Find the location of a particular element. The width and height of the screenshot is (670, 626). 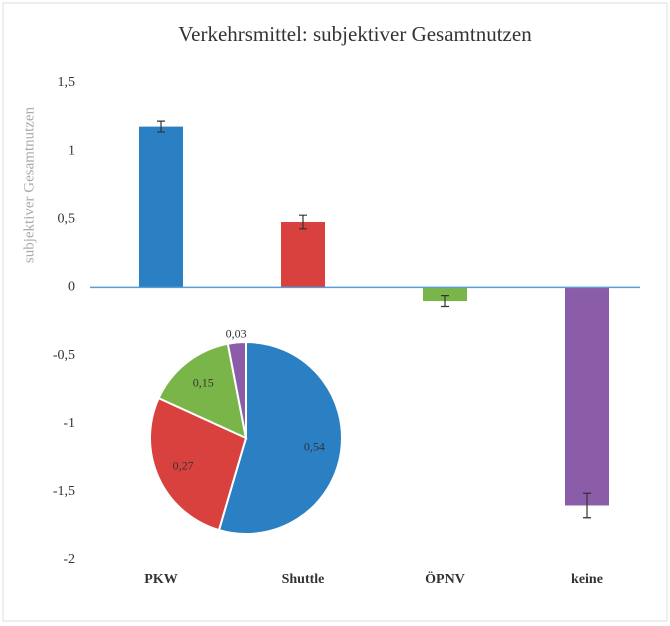

x-tick-label: Shuttle is located at coordinates (303, 579).